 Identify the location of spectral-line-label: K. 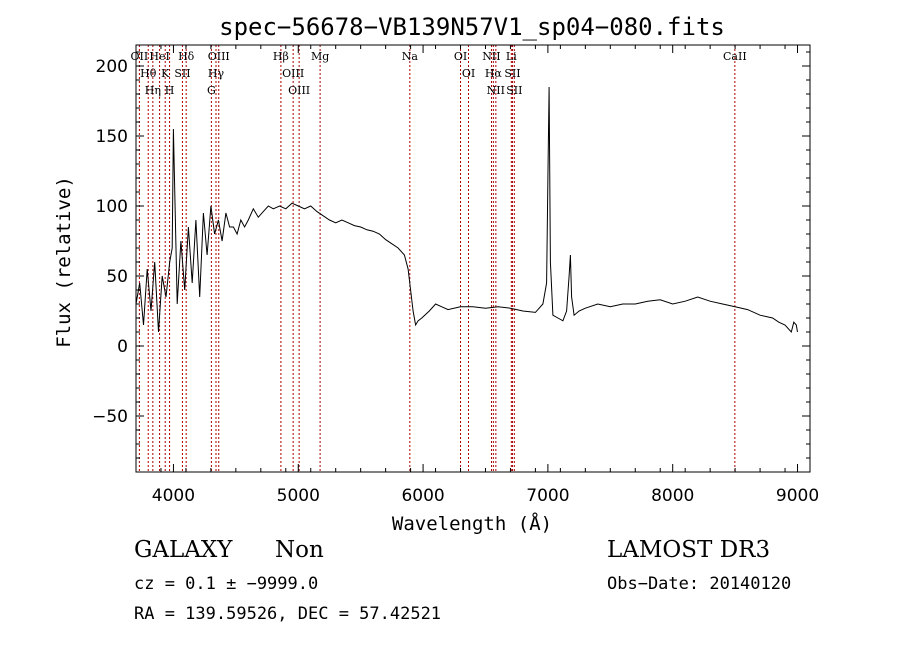
(165, 73).